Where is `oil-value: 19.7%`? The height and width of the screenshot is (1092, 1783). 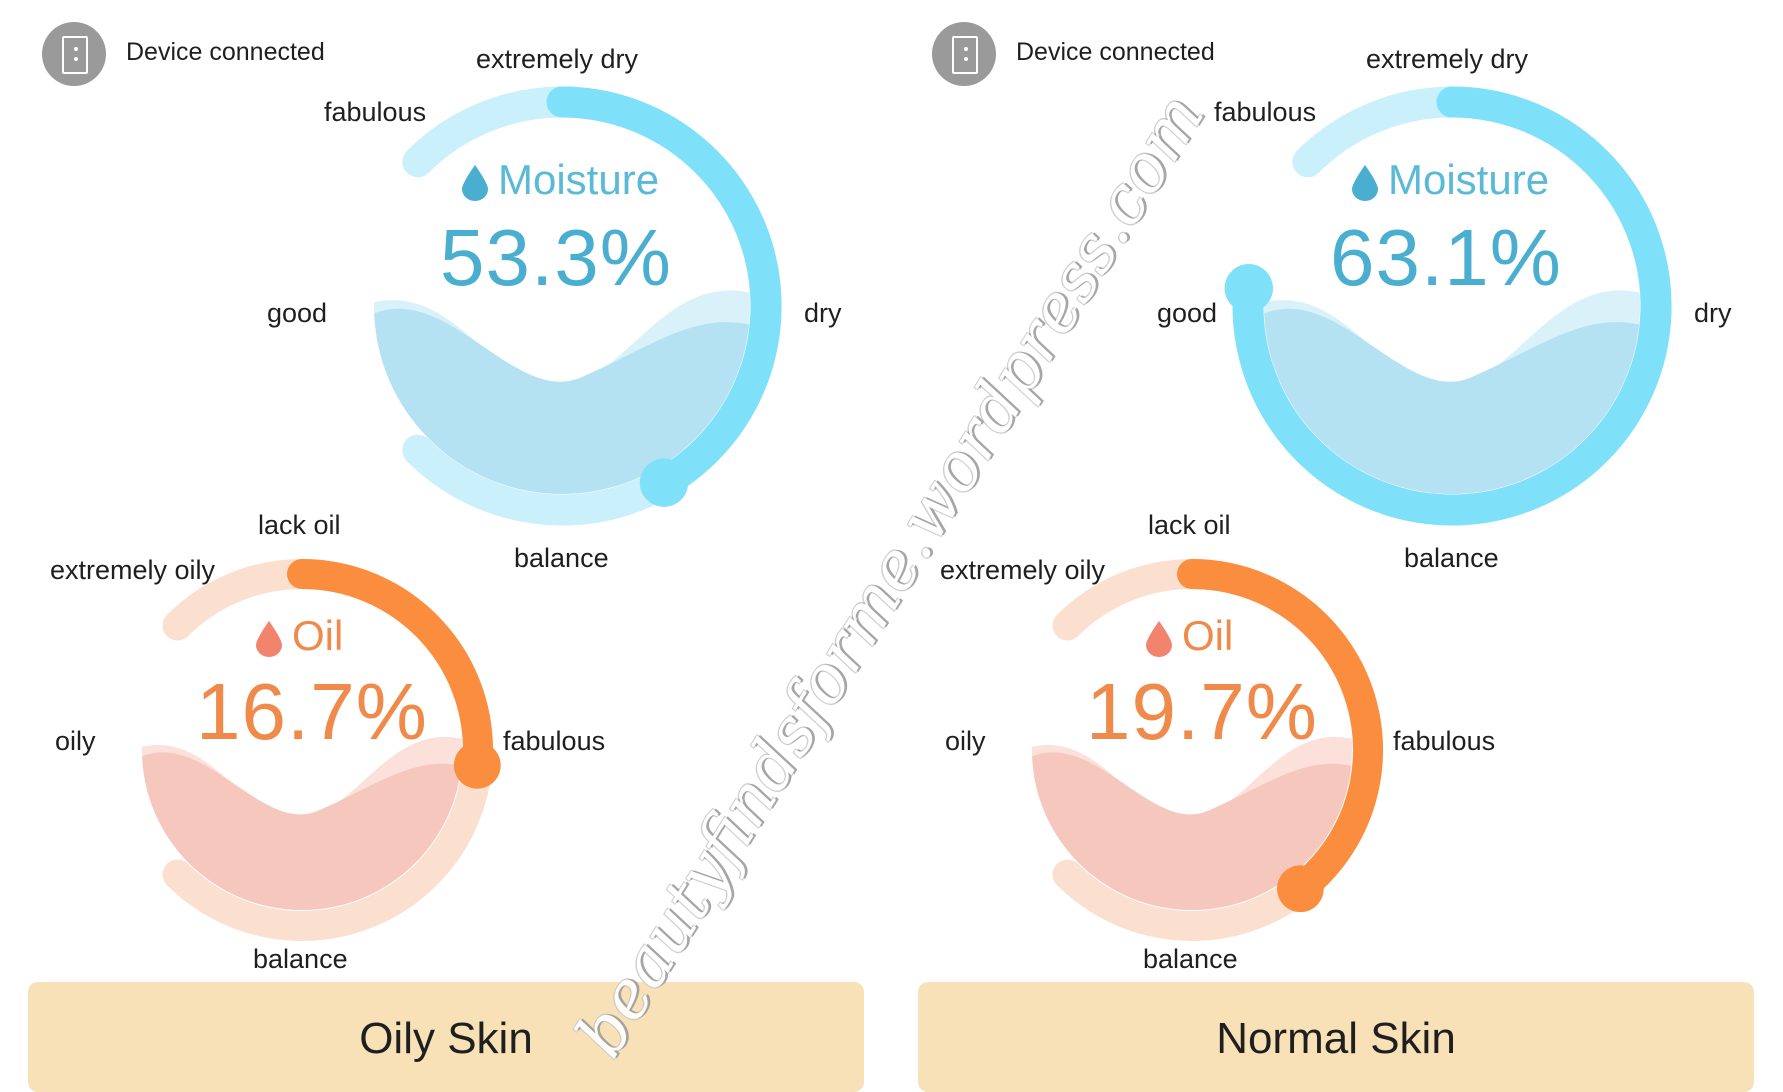
oil-value: 19.7% is located at coordinates (1202, 711).